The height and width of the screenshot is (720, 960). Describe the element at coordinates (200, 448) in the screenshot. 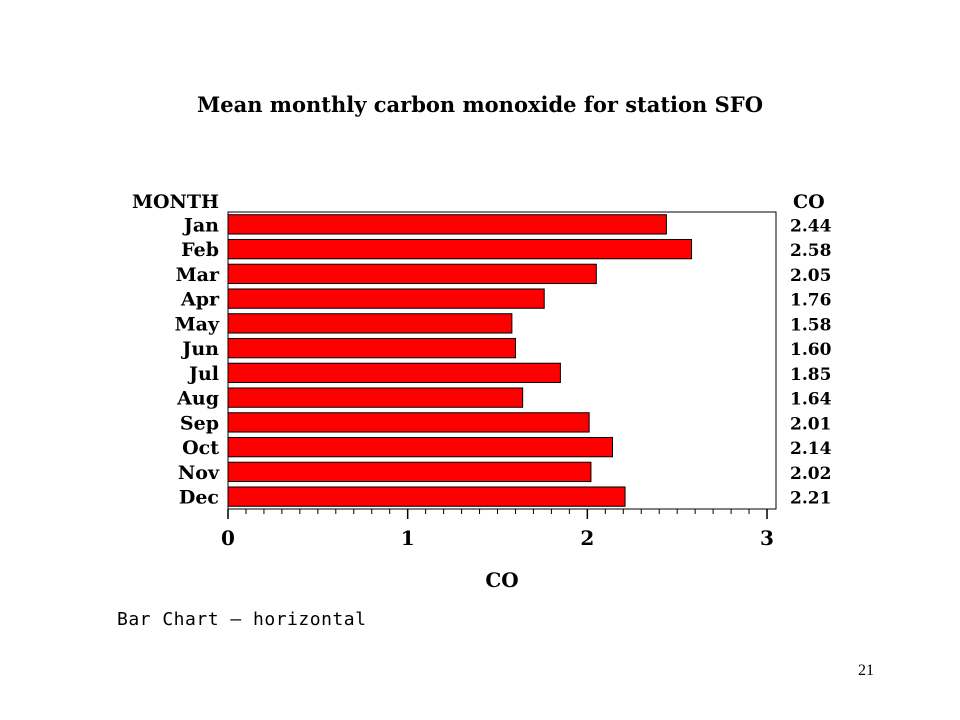

I see `category-label-oct: Oct` at that location.